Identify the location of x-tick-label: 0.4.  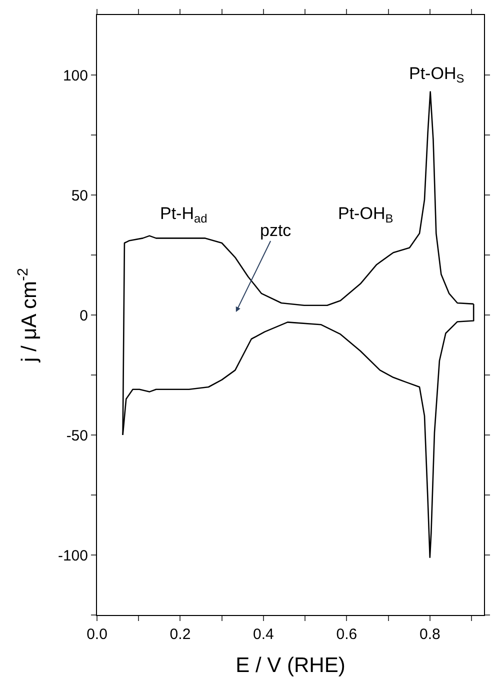
(263, 634).